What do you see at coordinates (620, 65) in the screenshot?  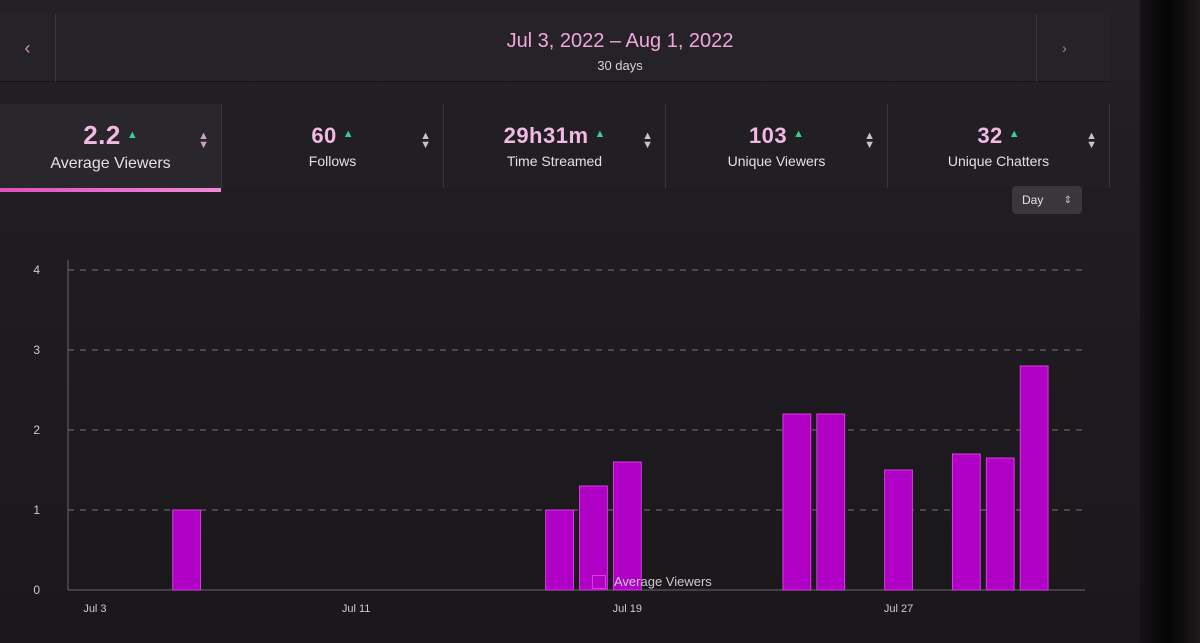 I see `date-range-duration: 30 days` at bounding box center [620, 65].